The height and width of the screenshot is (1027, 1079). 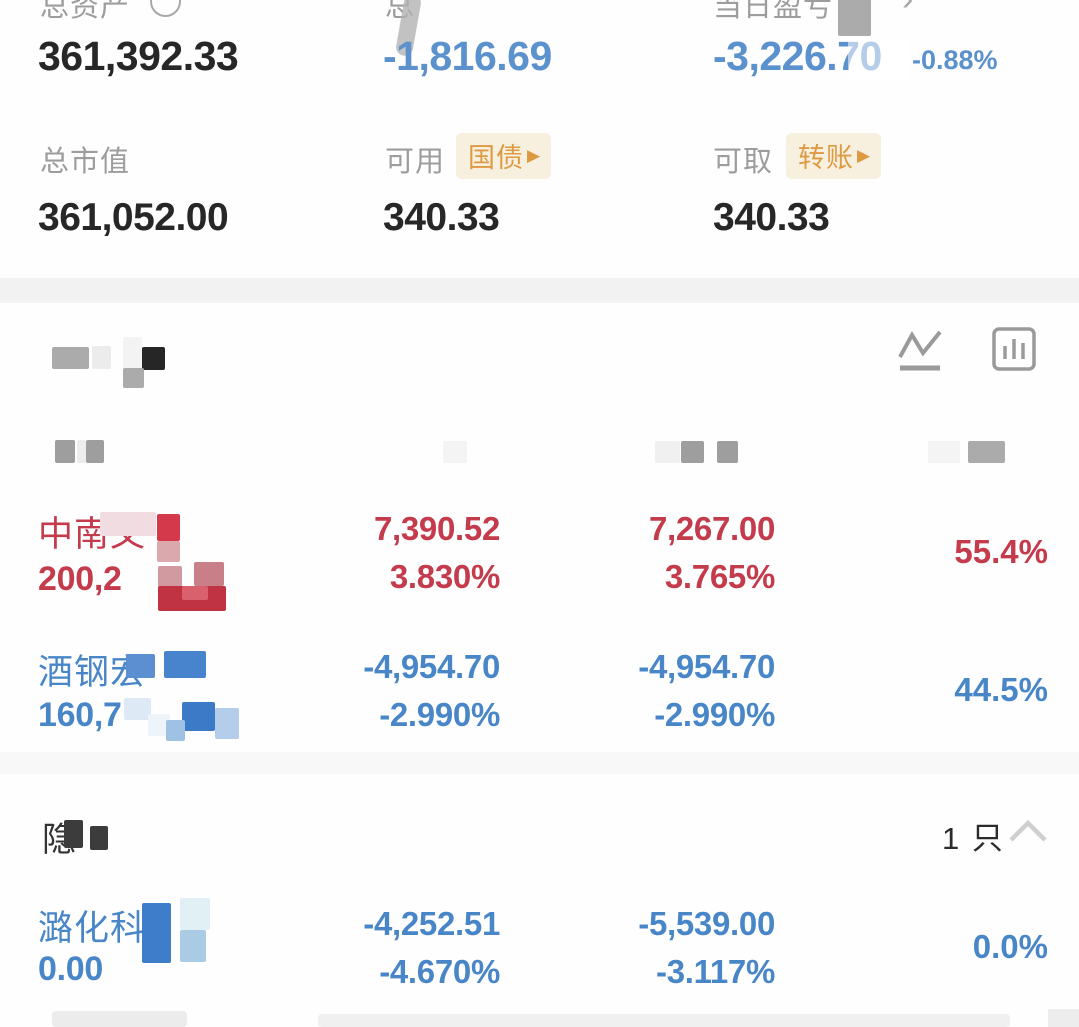 What do you see at coordinates (439, 714) in the screenshot?
I see `position-pnl-pct: -2.990%` at bounding box center [439, 714].